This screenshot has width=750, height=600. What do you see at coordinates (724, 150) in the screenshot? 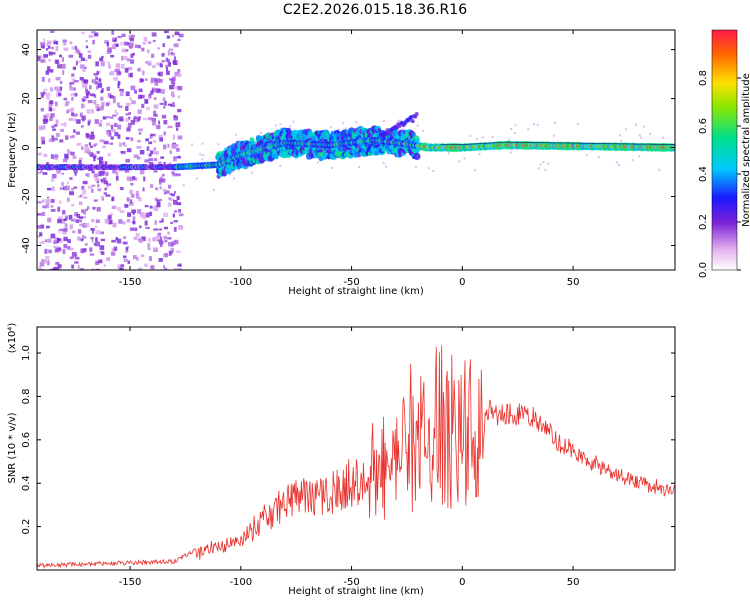
I see `colorbar` at bounding box center [724, 150].